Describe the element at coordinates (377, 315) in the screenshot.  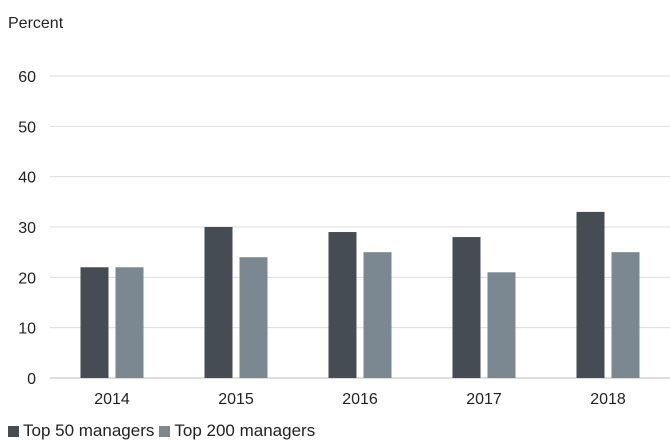
I see `bar-top-200-2016` at that location.